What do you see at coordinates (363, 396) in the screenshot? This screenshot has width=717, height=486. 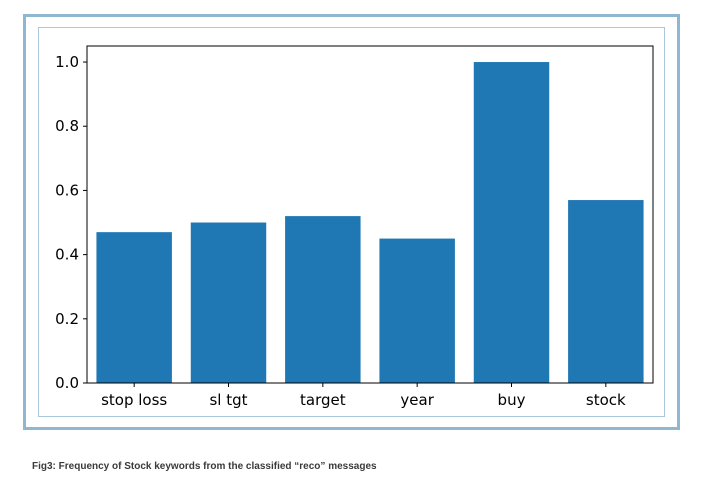 I see `x-axis: stop loss sl tgt target year buy stock` at bounding box center [363, 396].